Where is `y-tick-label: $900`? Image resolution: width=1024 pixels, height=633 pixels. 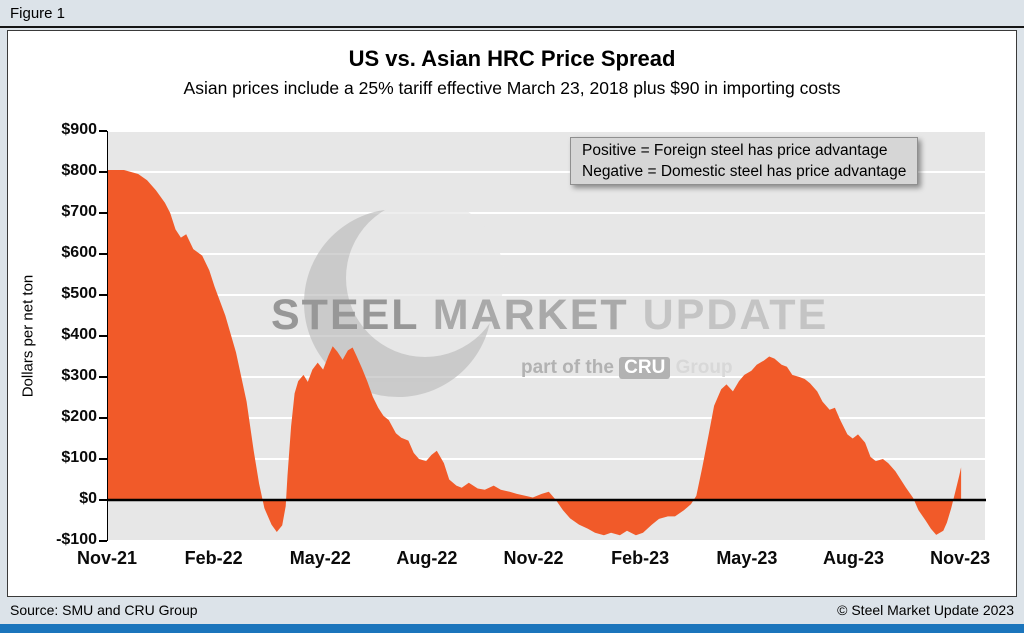
y-tick-label: $900 is located at coordinates (79, 129).